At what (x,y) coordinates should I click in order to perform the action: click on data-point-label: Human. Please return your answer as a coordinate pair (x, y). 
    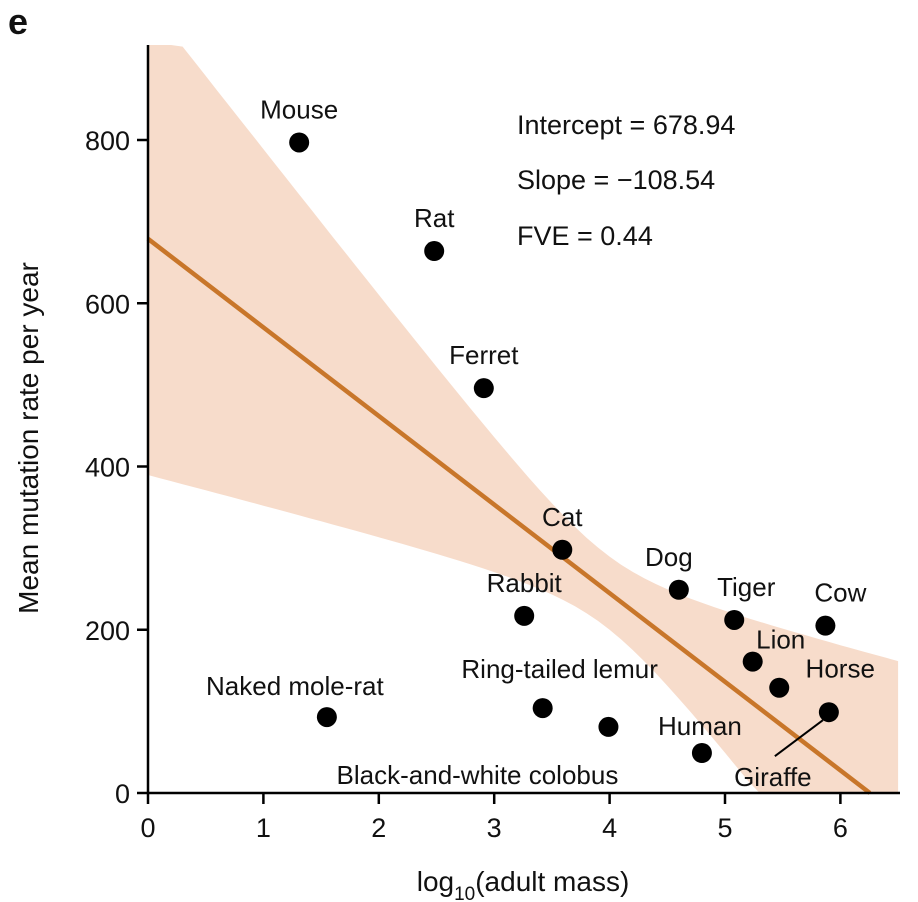
    Looking at the image, I should click on (700, 726).